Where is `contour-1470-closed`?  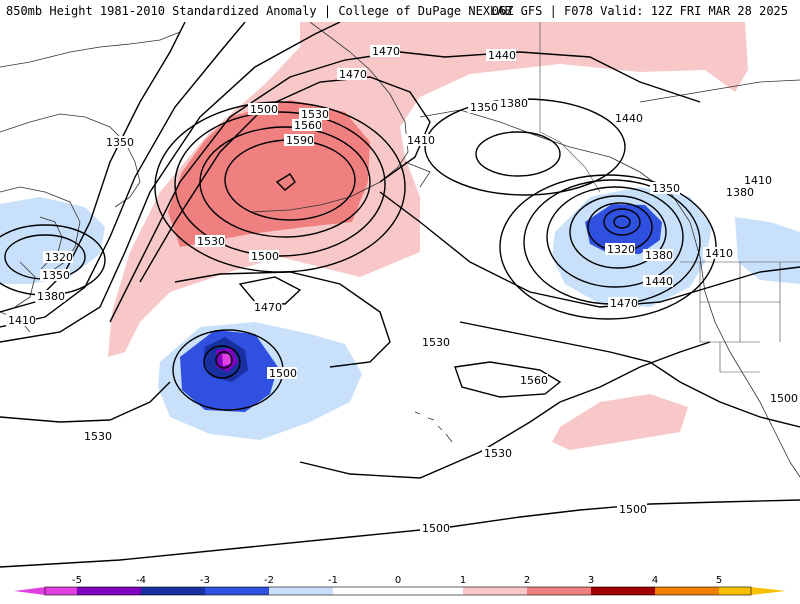 contour-1470-closed is located at coordinates (270, 290).